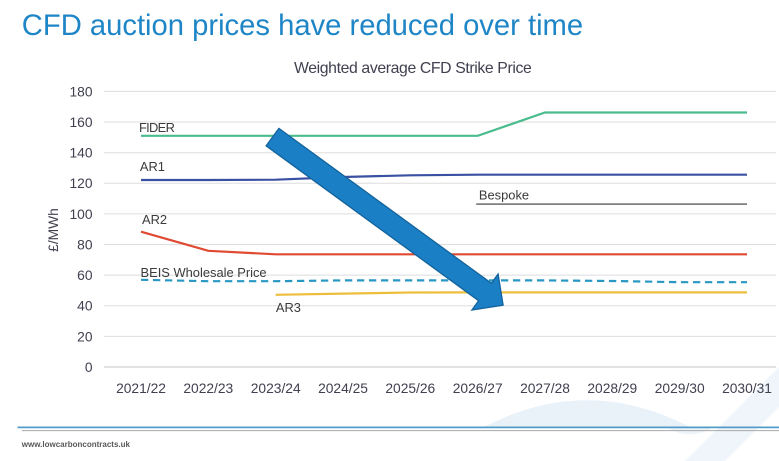 This screenshot has height=461, width=779. I want to click on svg-text: 80, so click(85, 244).